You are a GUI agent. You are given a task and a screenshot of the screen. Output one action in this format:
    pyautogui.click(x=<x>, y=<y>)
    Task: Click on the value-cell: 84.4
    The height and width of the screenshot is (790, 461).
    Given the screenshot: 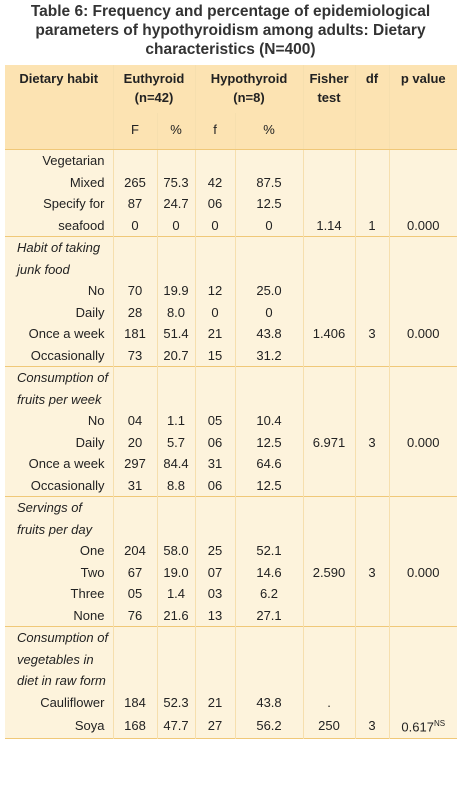 What is the action you would take?
    pyautogui.click(x=176, y=464)
    